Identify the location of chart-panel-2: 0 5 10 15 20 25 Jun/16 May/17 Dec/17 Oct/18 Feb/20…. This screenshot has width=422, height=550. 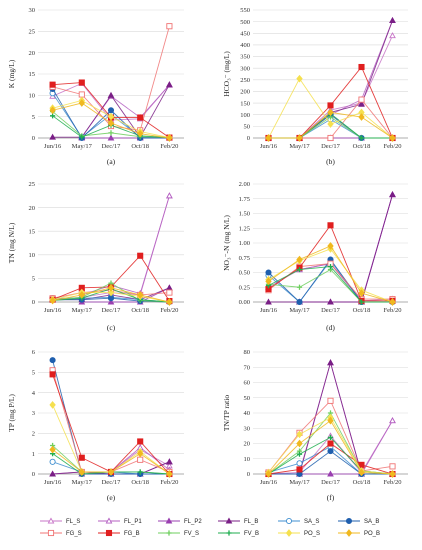
(95, 256).